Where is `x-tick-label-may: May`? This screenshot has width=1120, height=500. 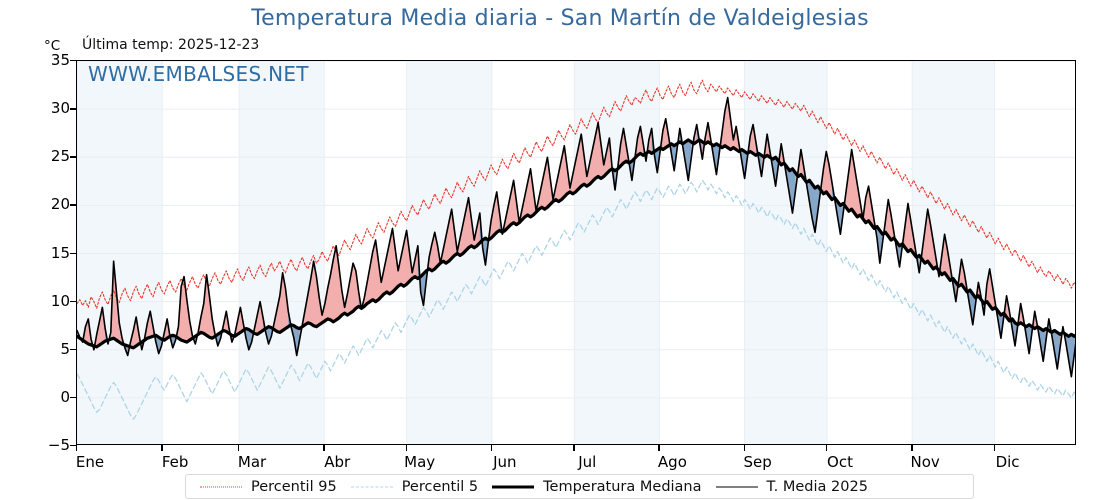 x-tick-label-may: May is located at coordinates (420, 462).